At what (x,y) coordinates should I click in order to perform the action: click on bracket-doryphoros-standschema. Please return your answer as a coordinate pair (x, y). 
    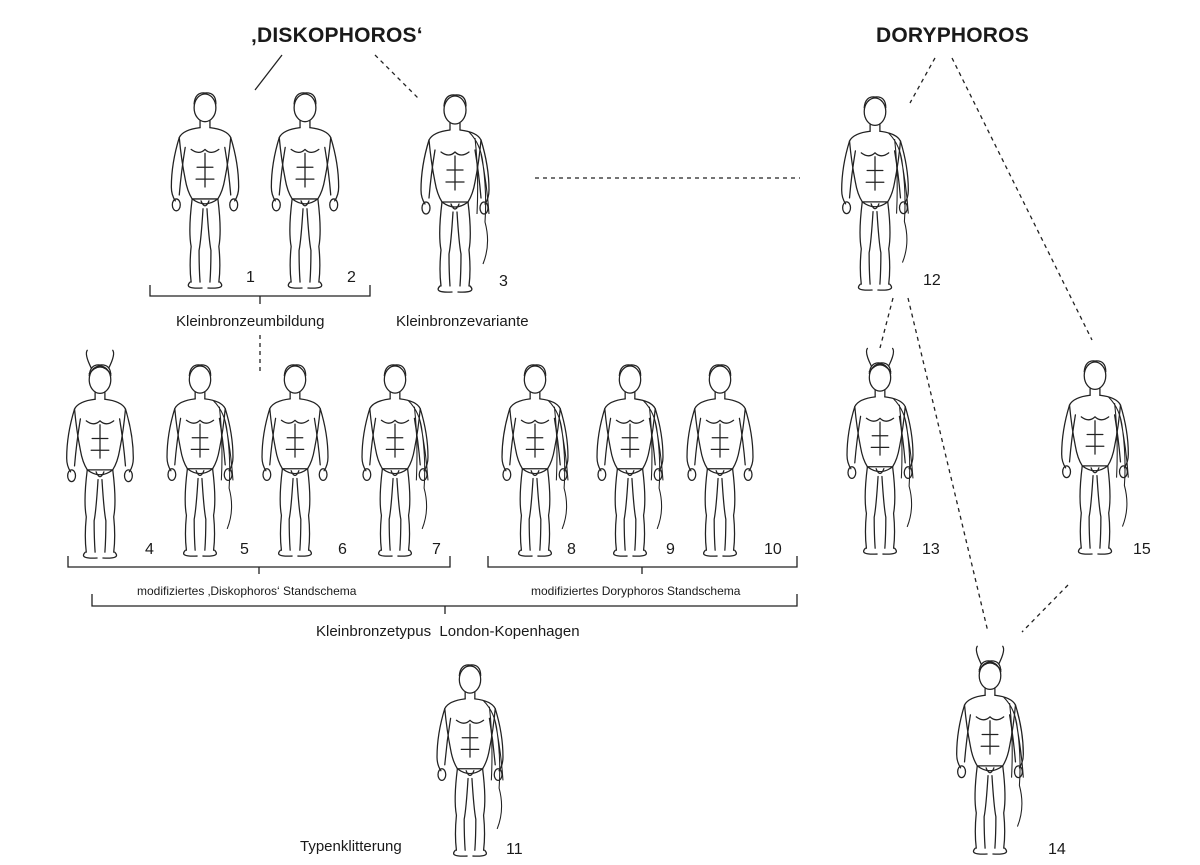
    Looking at the image, I should click on (642, 565).